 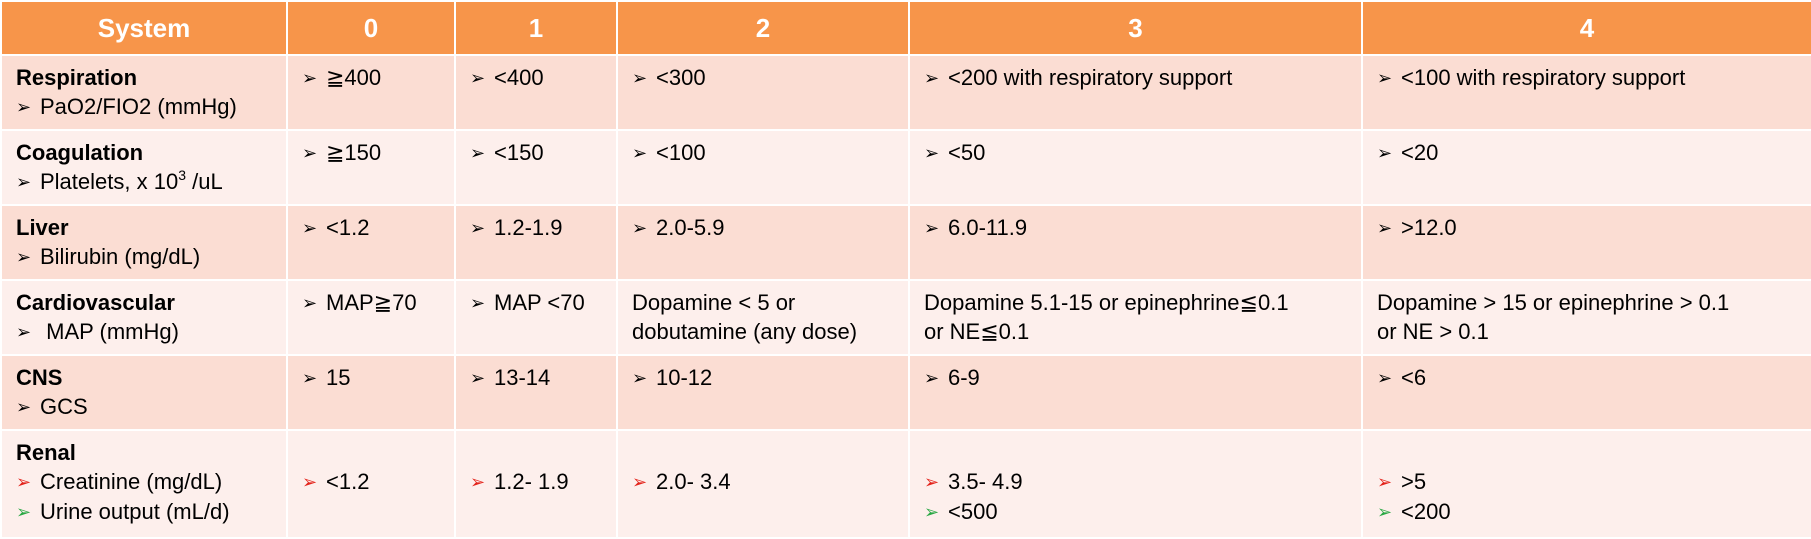 I want to click on system-parameter-urine: ➢ Urine output (mL/d), so click(x=144, y=512).